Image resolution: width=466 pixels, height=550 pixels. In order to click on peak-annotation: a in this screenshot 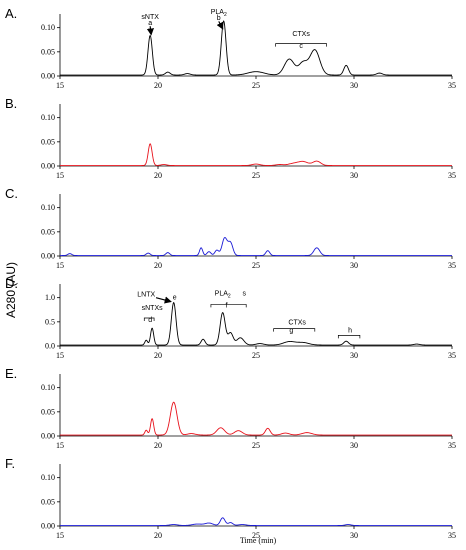, I will do `click(150, 23)`.